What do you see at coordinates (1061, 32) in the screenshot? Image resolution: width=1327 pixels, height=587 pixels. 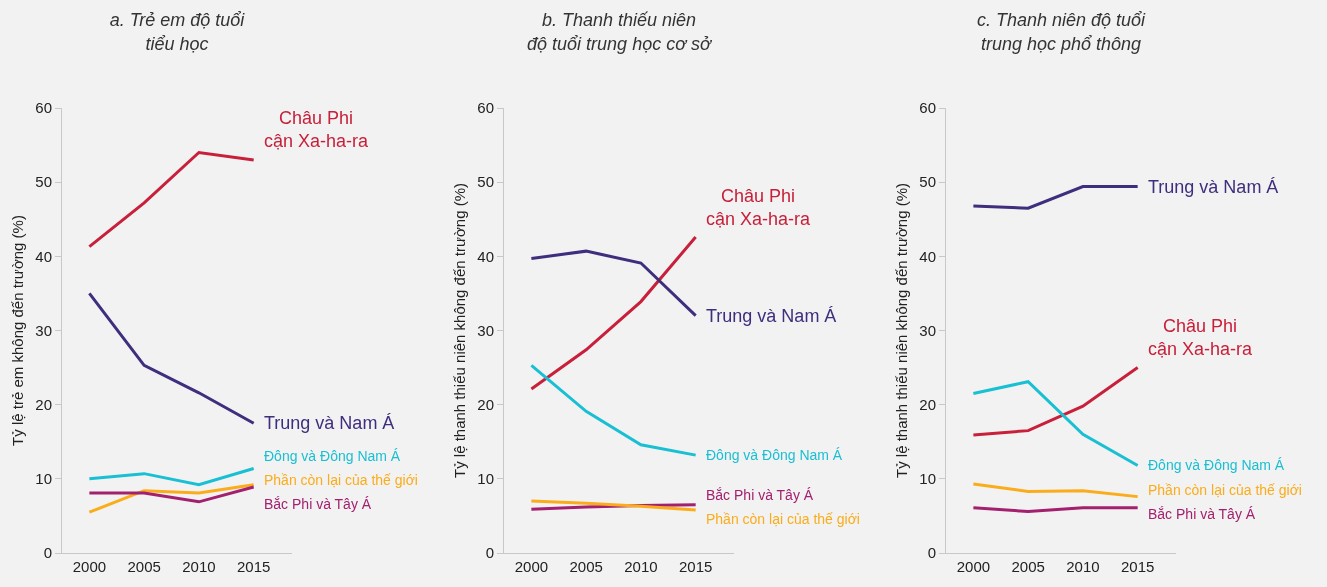 I see `chart-title: c. Thanh niên độ tuổi trung học phổ thông` at bounding box center [1061, 32].